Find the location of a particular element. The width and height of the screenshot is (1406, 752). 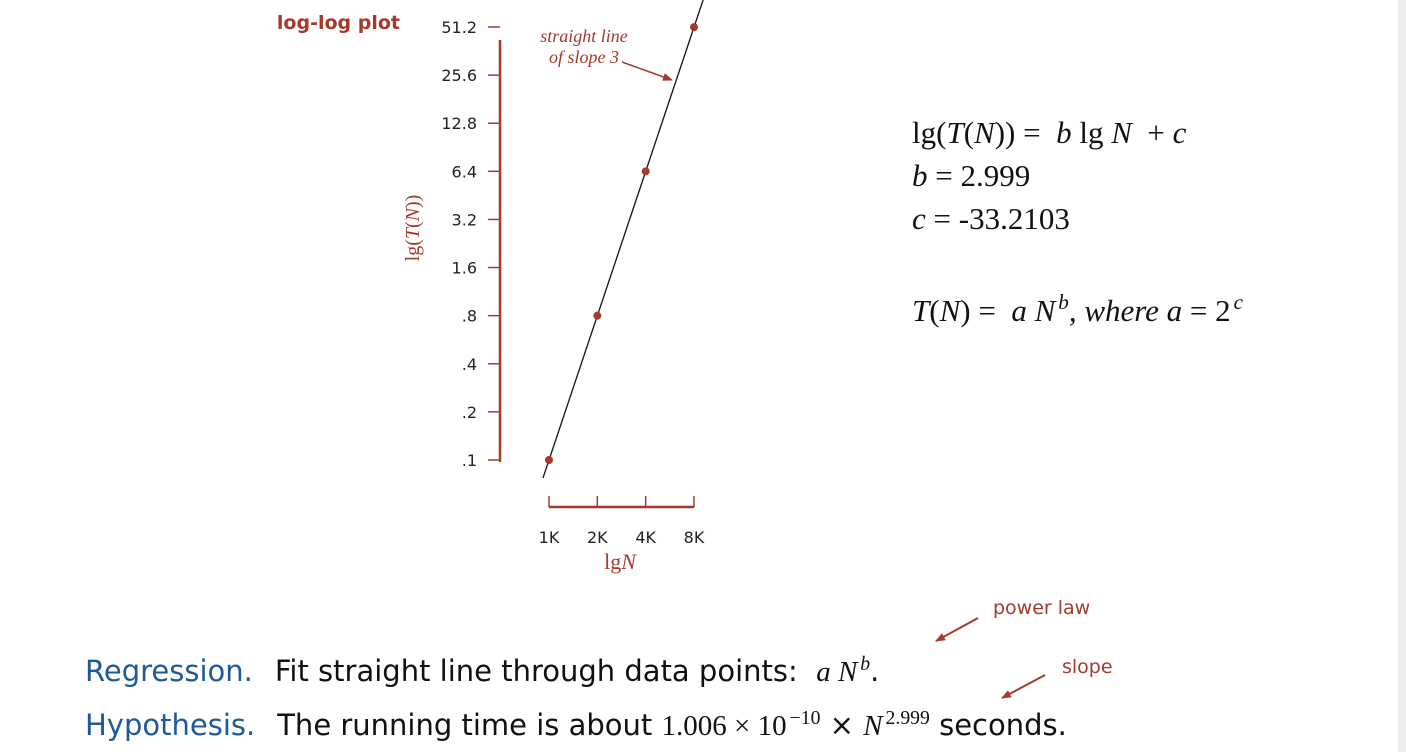

text-run: )) is located at coordinates (413, 201).